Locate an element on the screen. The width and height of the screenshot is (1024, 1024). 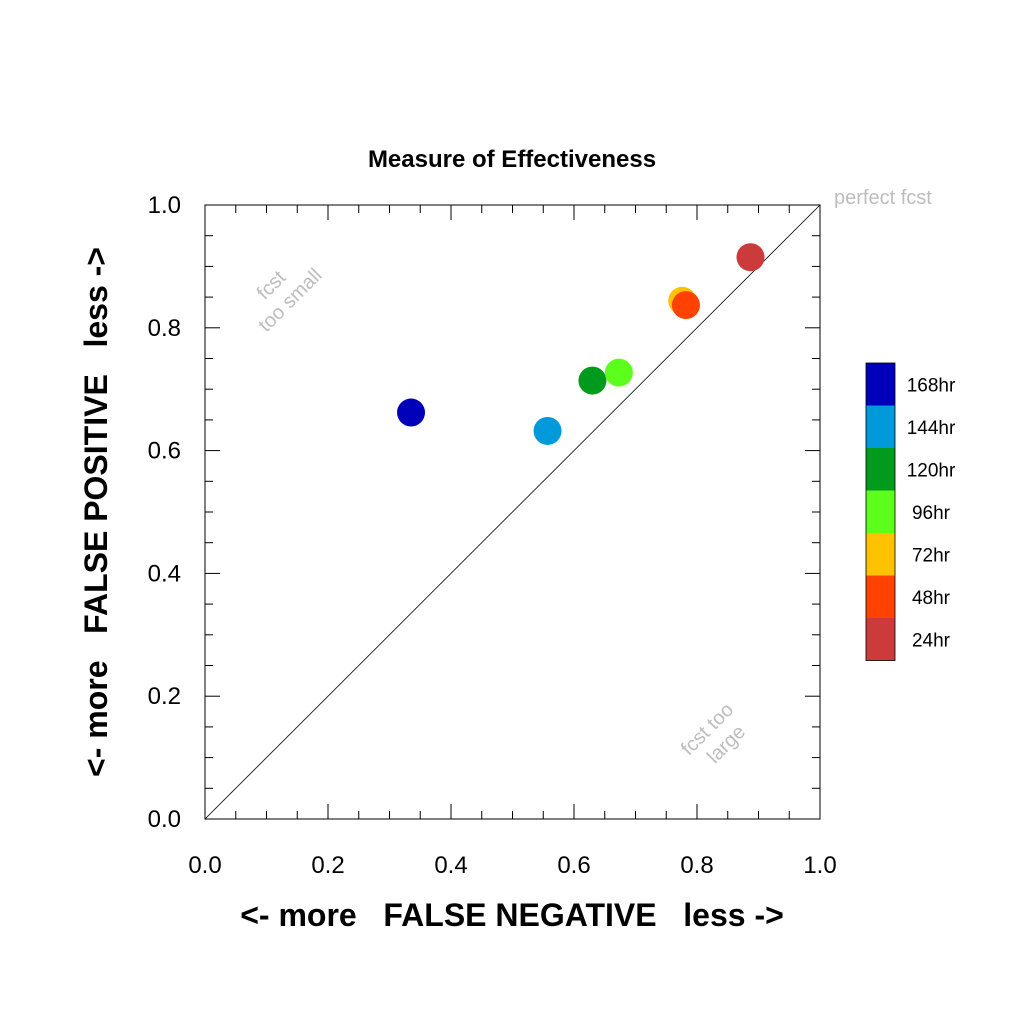
y-tick-label: 0.8 is located at coordinates (164, 328).